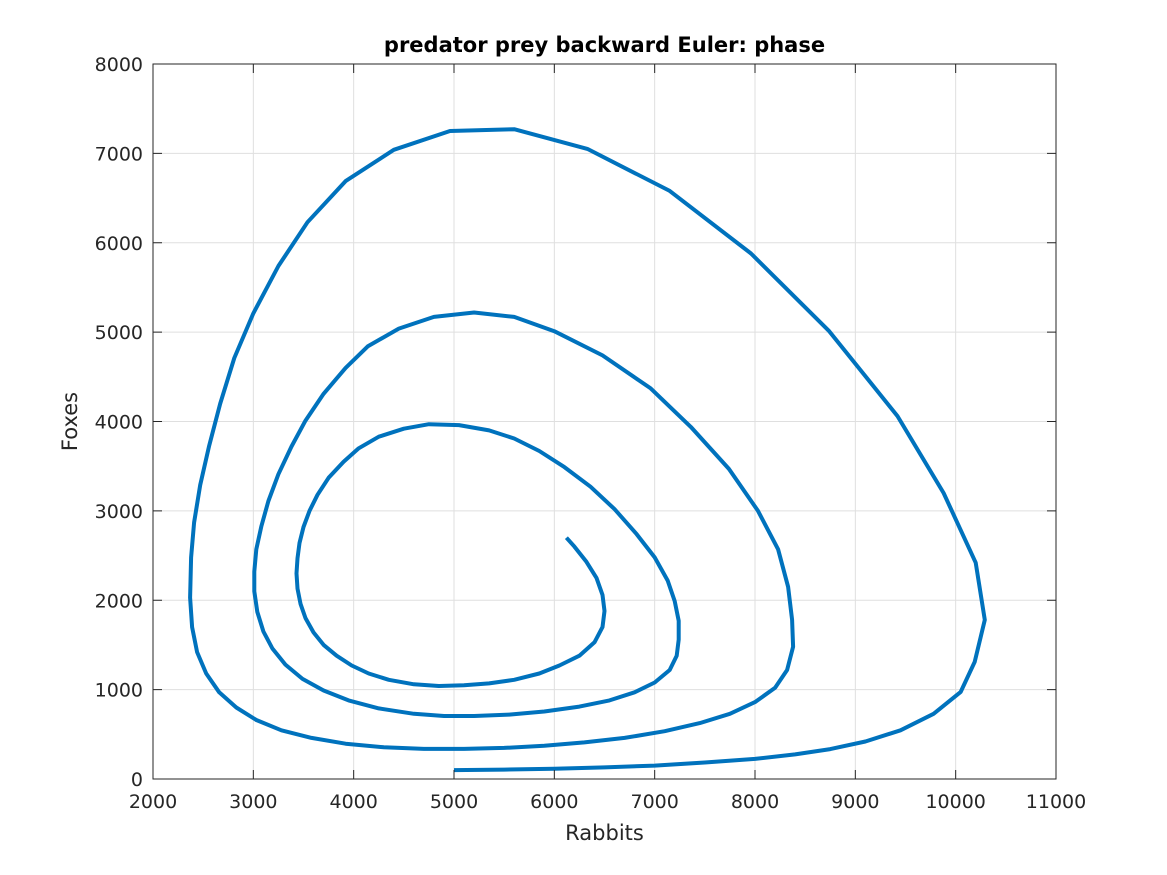 Image resolution: width=1167 pixels, height=875 pixels. Describe the element at coordinates (604, 45) in the screenshot. I see `chart-title: predator prey backward Euler: phase` at that location.